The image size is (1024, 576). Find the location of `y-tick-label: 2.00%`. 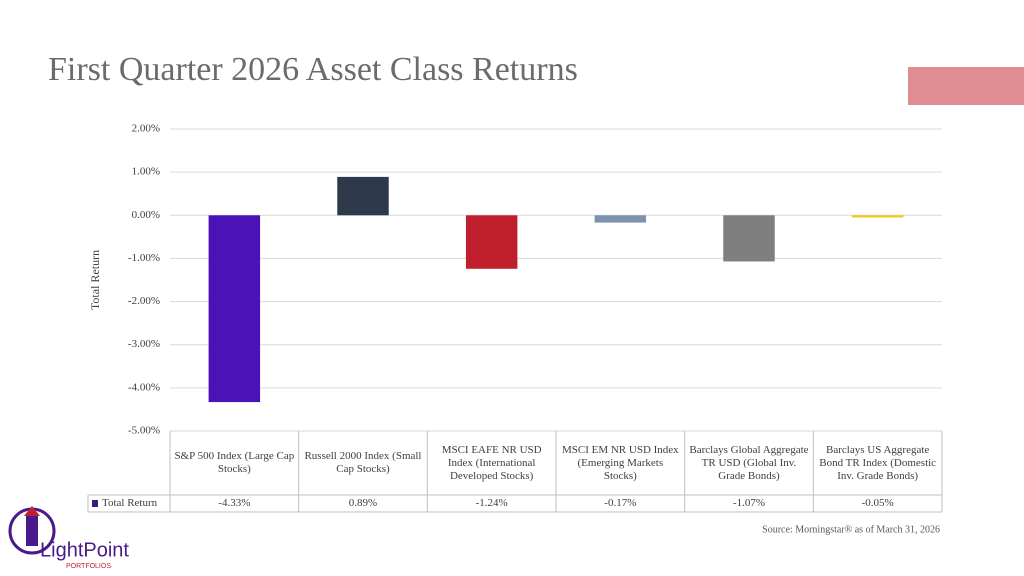

y-tick-label: 2.00% is located at coordinates (146, 129).